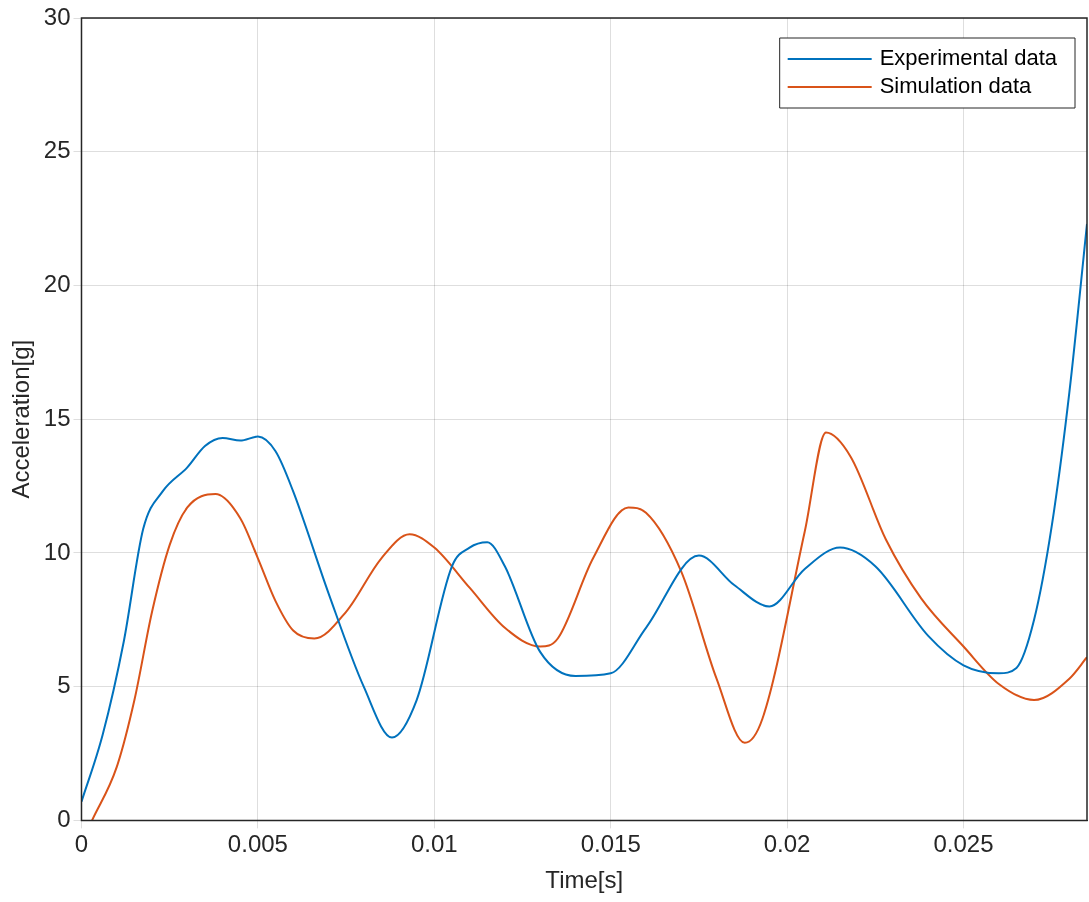  I want to click on x-tick-label: 0.015, so click(610, 844).